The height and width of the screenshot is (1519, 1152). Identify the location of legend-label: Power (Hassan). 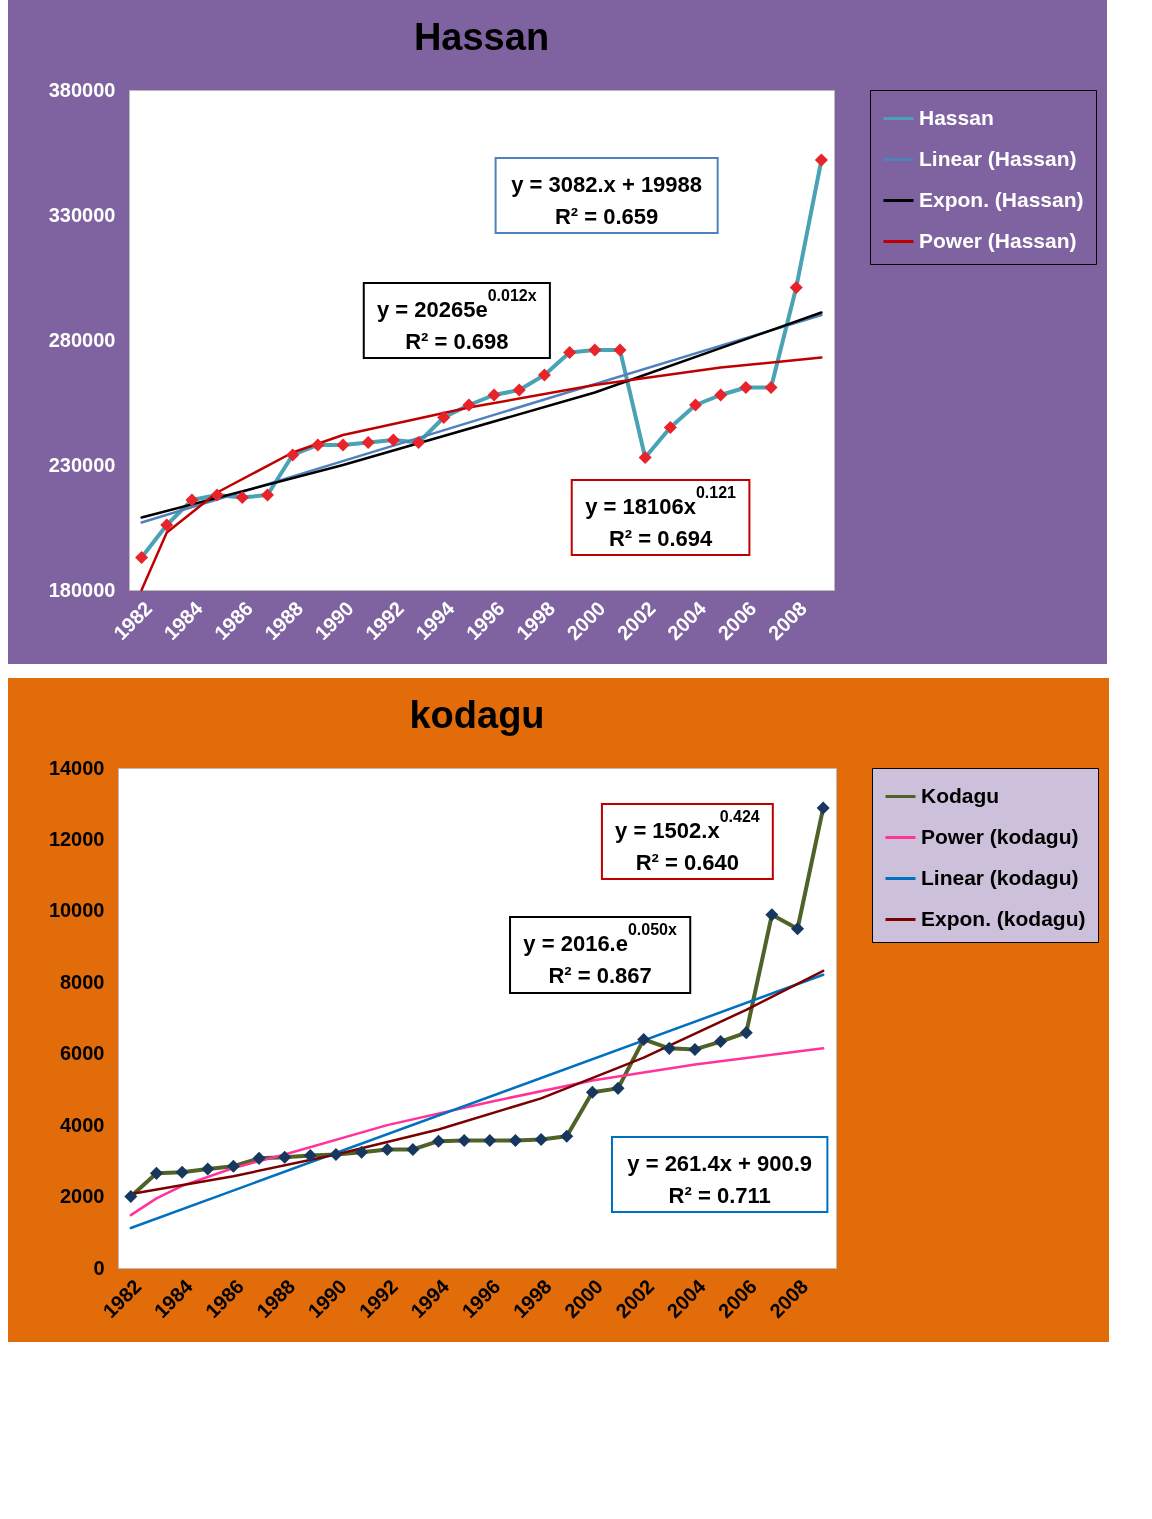
(998, 240).